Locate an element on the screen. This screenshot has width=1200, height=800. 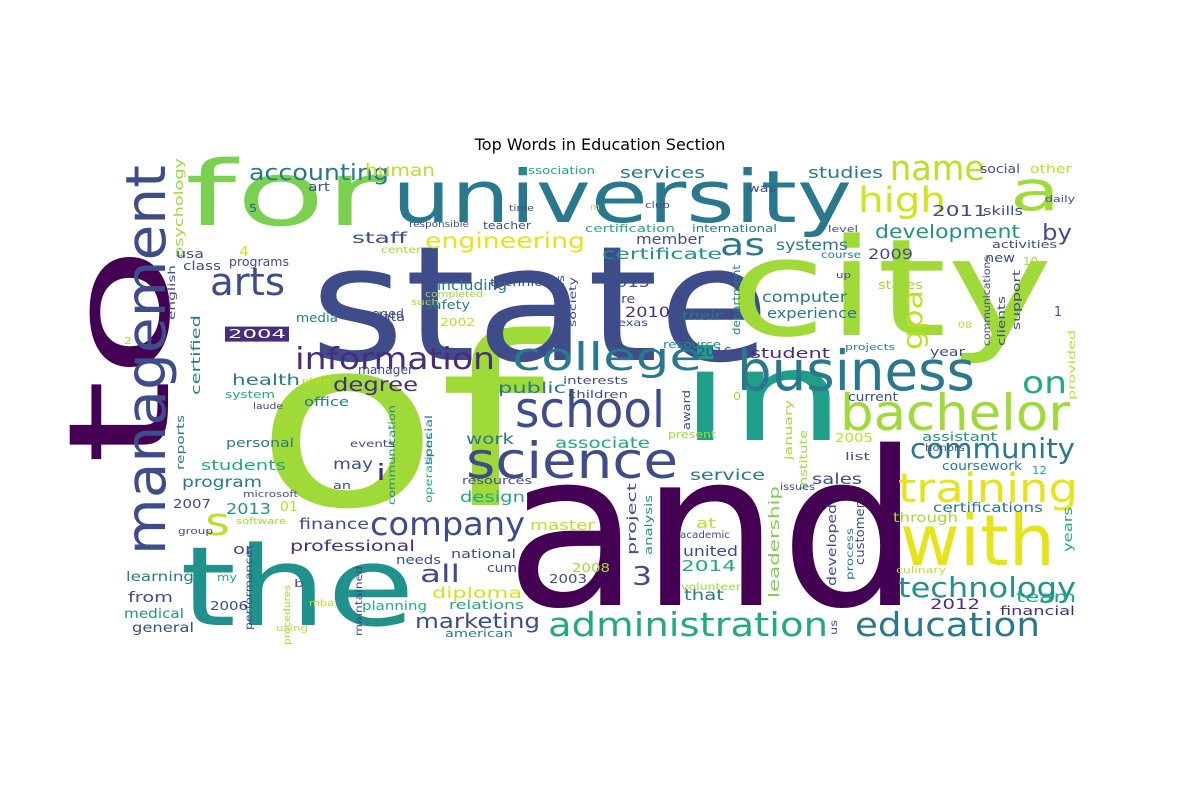
word-national: national is located at coordinates (483, 554).